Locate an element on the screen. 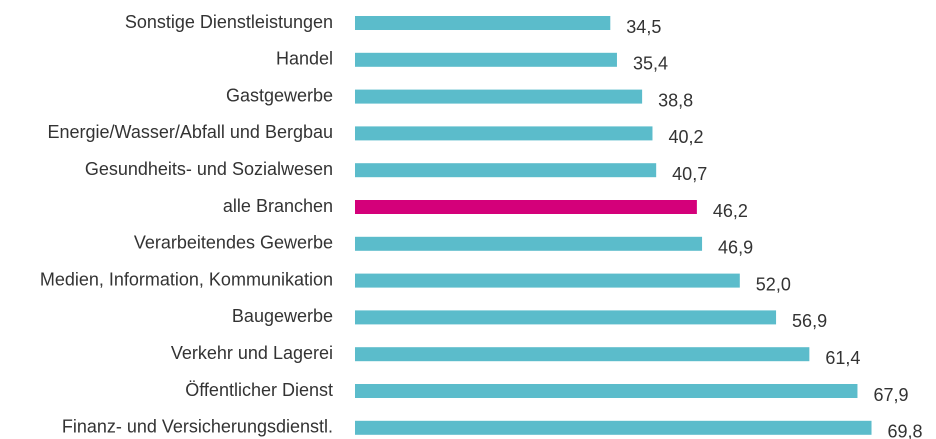  value-label: 34,5 is located at coordinates (643, 27).